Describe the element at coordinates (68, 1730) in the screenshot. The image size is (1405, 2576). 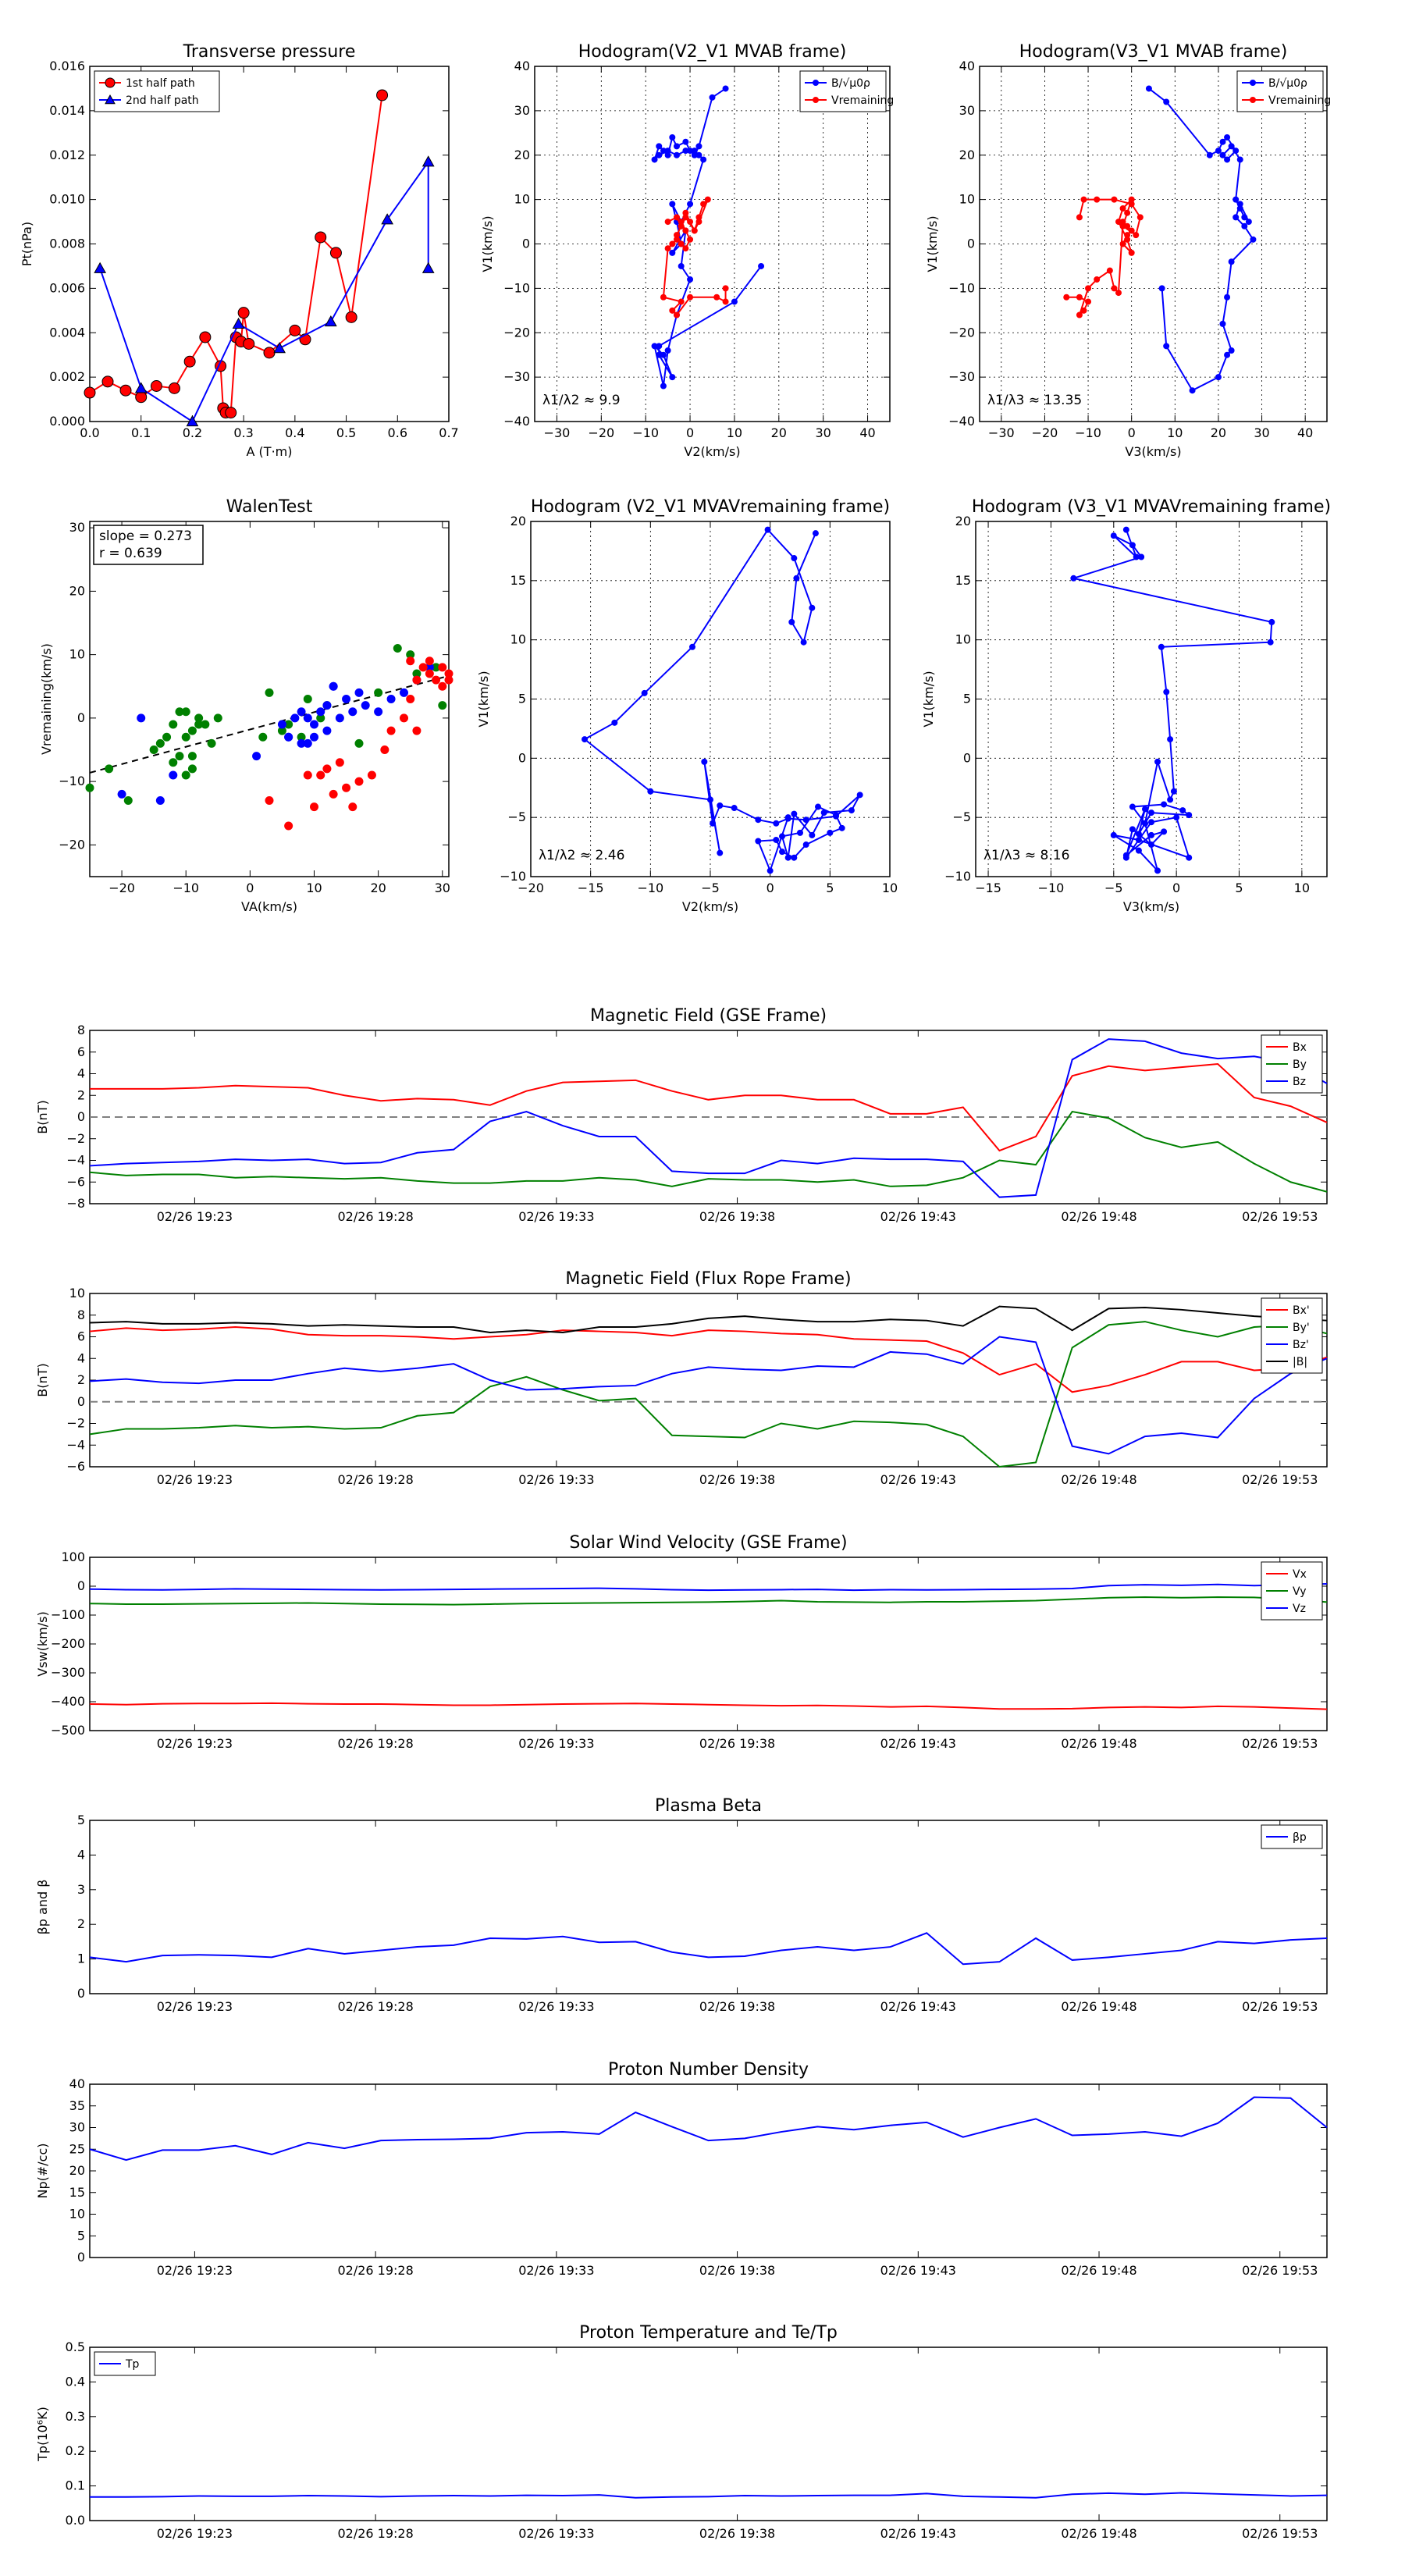
I see `y-tick-label: −500` at that location.